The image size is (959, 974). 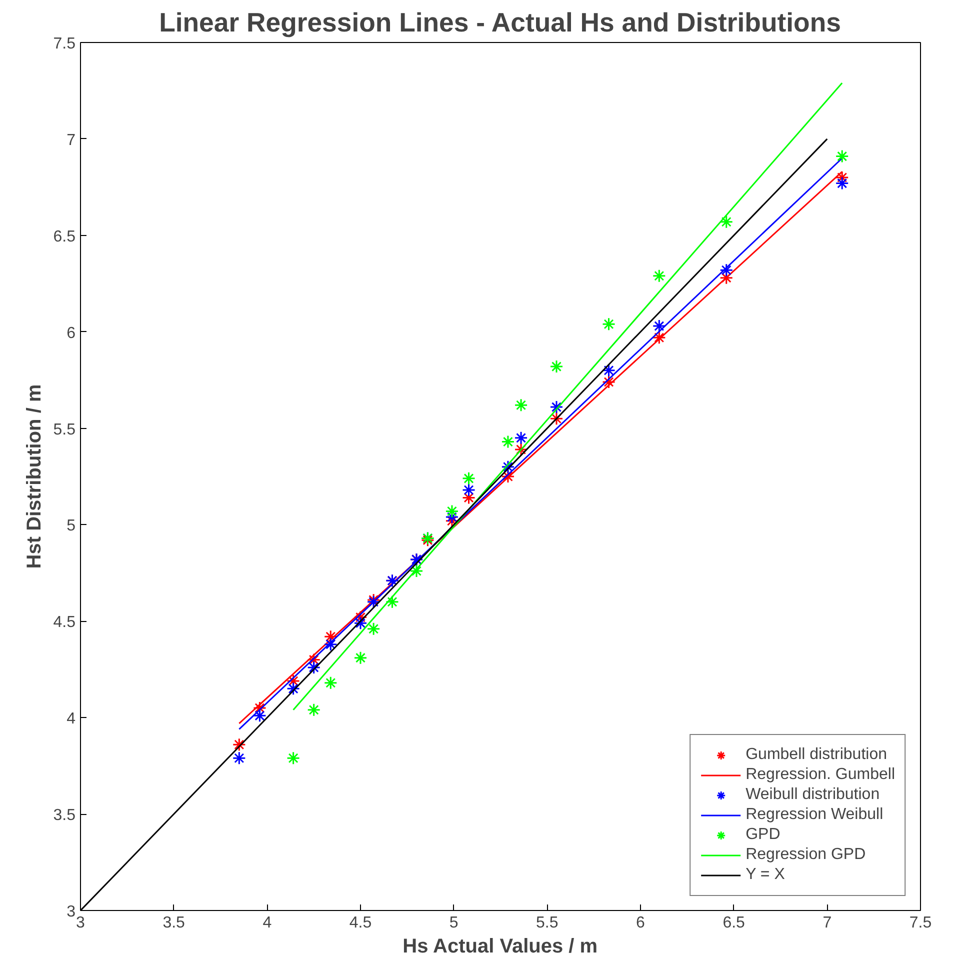 What do you see at coordinates (500, 23) in the screenshot?
I see `chart-title: Linear Regression Lines - Actual Hs and Distributions` at bounding box center [500, 23].